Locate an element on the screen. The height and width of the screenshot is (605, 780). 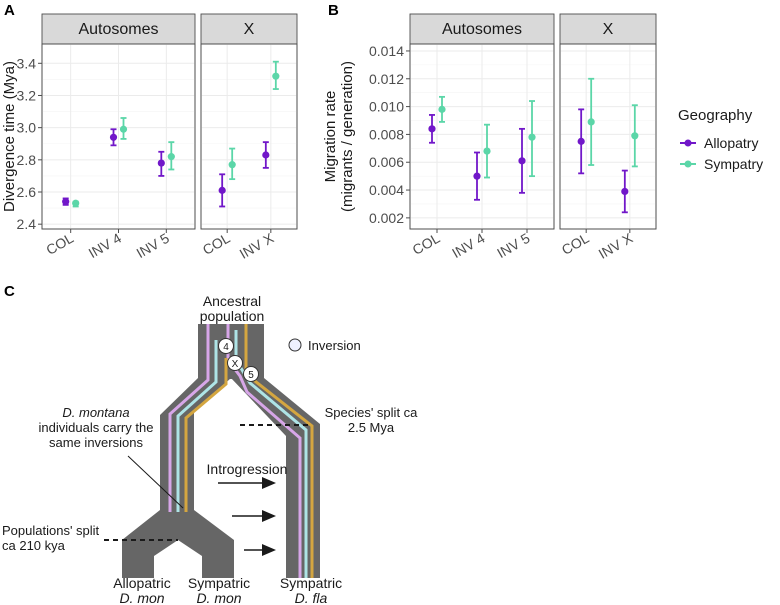
inversion-legend-icon is located at coordinates (295, 345).